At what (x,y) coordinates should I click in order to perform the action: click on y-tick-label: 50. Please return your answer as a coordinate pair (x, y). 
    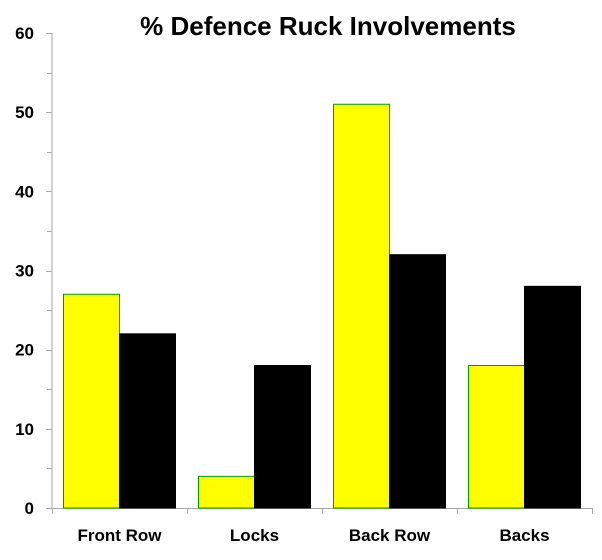
    Looking at the image, I should click on (24, 112).